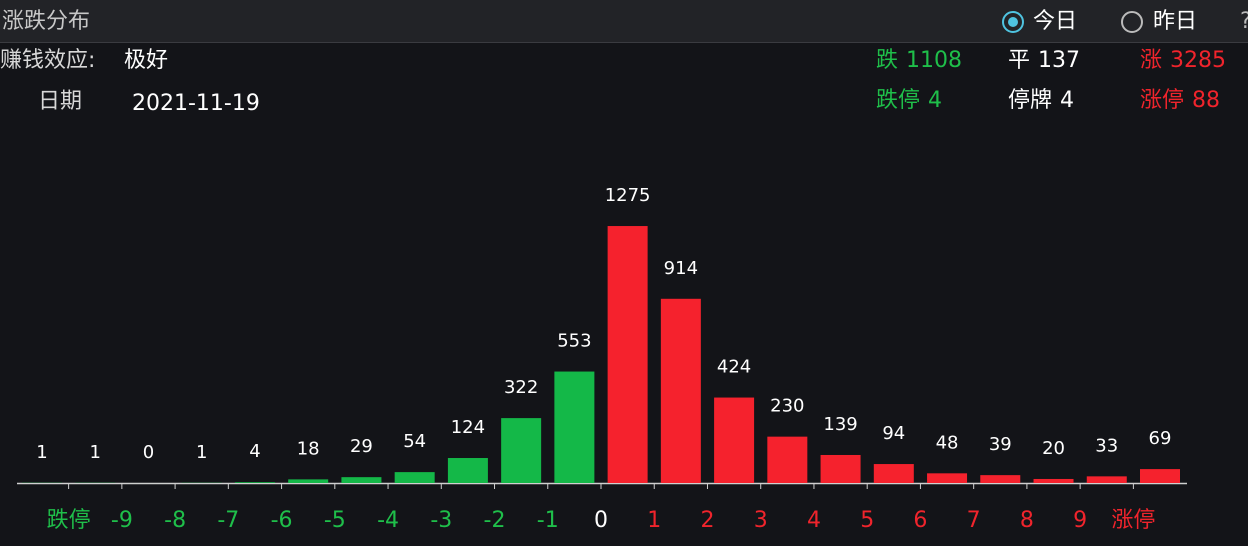  I want to click on value-label: 33, so click(1106, 445).